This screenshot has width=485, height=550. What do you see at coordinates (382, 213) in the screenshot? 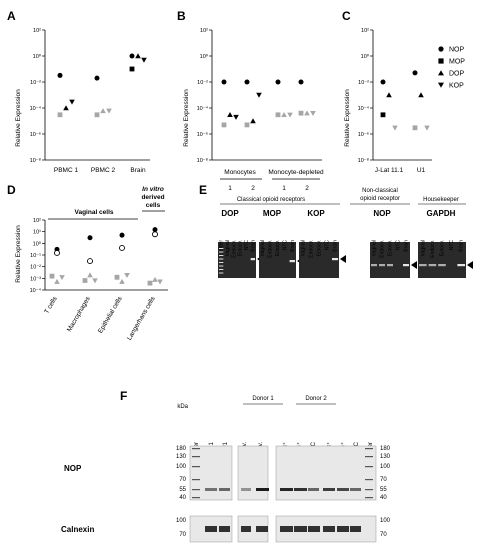
I see `gene-nop: NOP` at bounding box center [382, 213].